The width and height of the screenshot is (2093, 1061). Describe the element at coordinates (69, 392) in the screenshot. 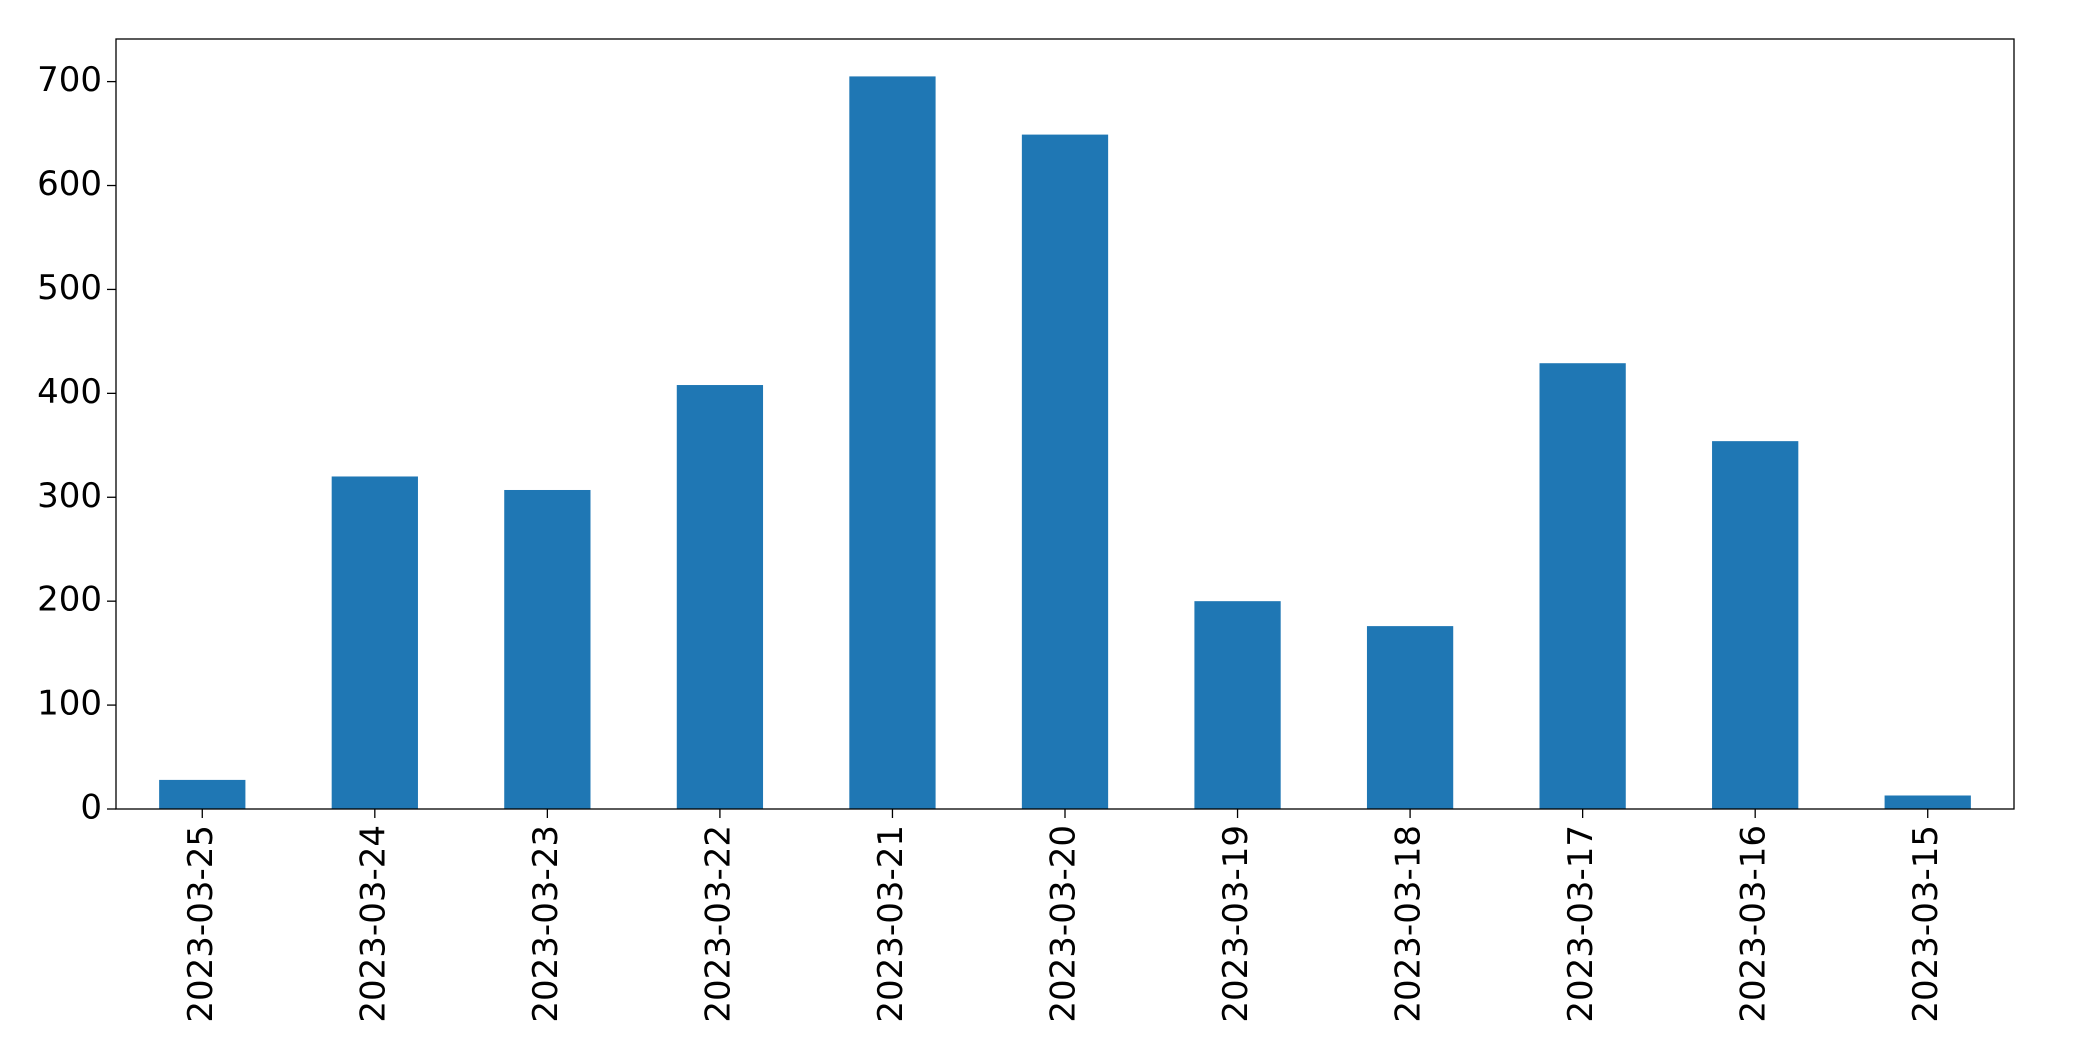

I see `y-tick-label: 400` at that location.